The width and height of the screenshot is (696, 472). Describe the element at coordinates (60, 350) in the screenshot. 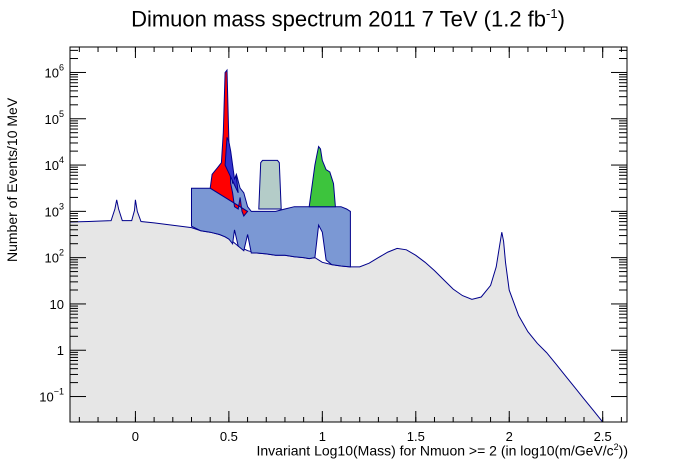

I see `y-tick-label-1: 1` at that location.